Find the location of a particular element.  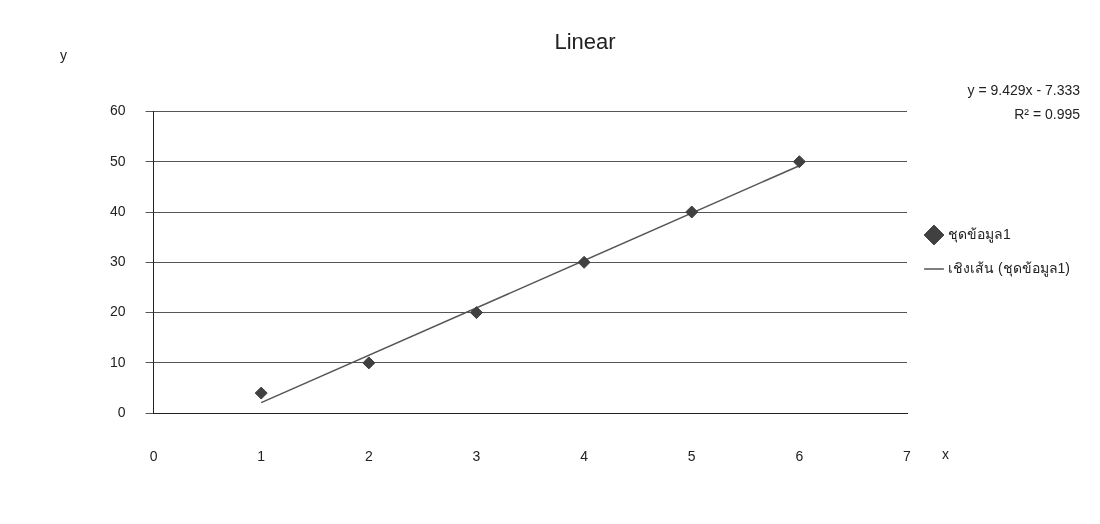

y-tick-label: 30 is located at coordinates (117, 261).